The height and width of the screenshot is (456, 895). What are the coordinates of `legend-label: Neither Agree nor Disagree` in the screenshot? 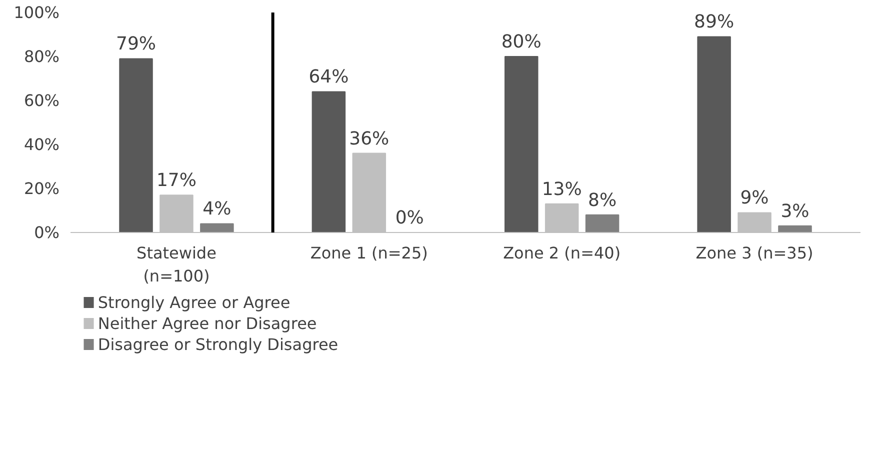 It's located at (207, 323).